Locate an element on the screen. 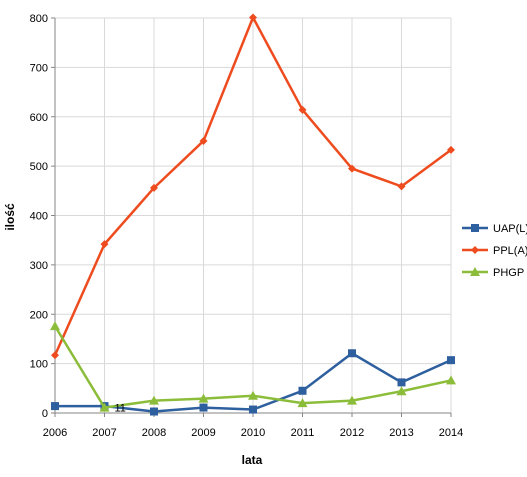 Image resolution: width=527 pixels, height=477 pixels. data-label: 11 is located at coordinates (120, 409).